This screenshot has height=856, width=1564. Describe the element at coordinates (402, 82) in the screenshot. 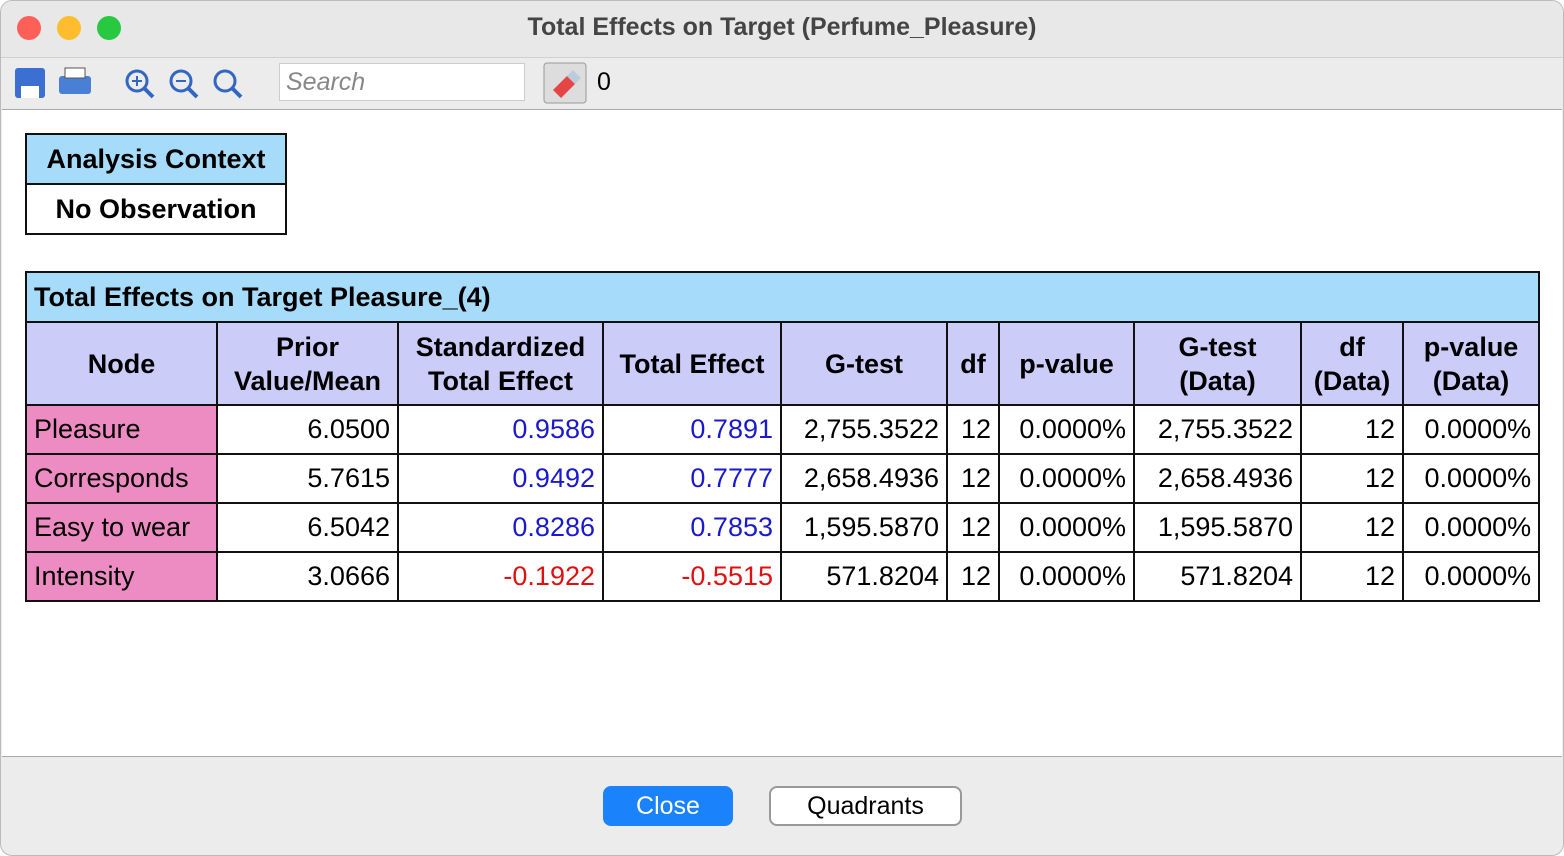

I see `search-field: Search` at that location.